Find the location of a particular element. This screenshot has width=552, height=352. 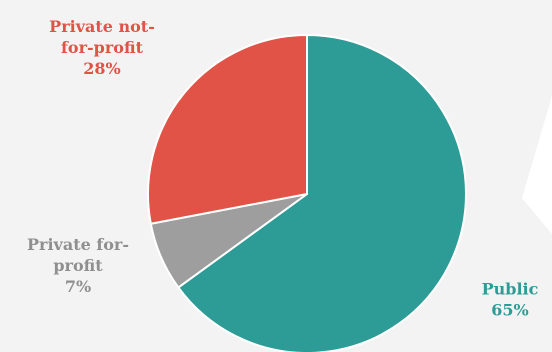

pie-label-line: Private not- is located at coordinates (102, 26).